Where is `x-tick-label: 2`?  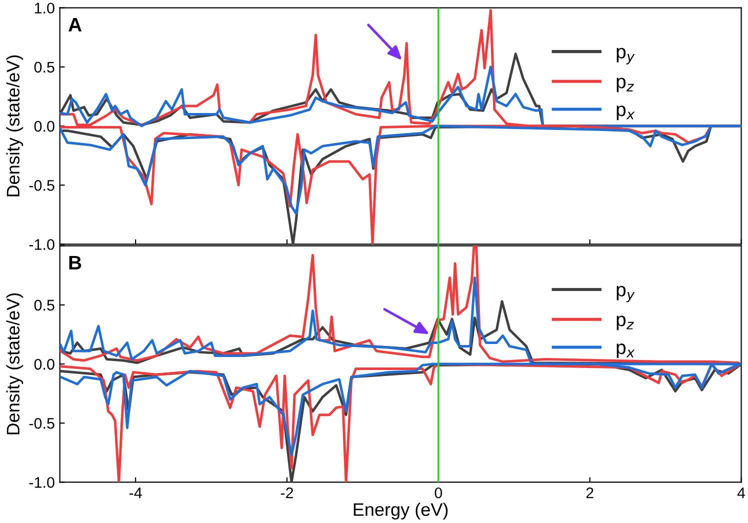 x-tick-label: 2 is located at coordinates (590, 492).